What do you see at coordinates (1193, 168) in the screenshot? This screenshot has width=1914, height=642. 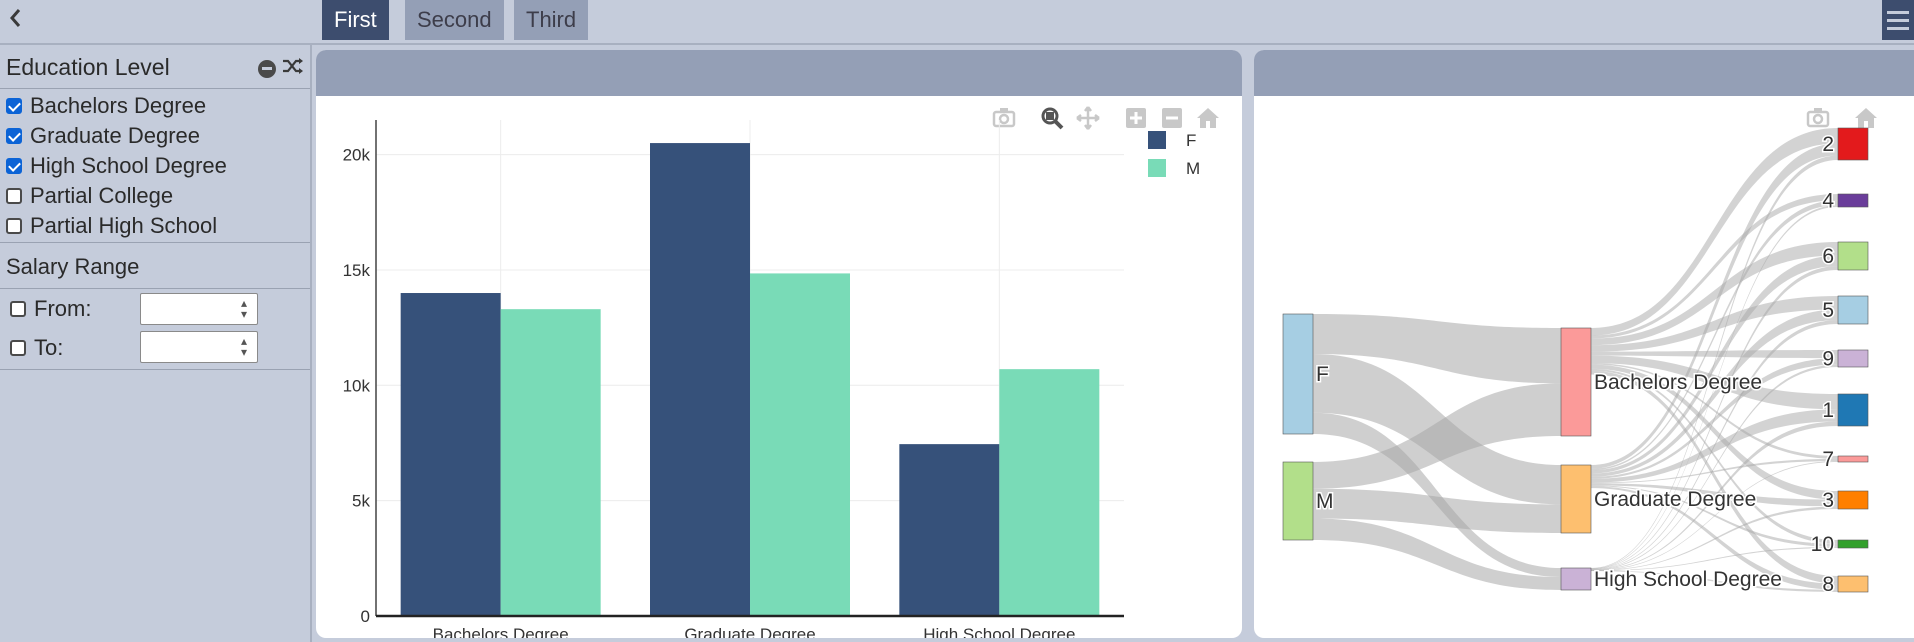 I see `legend-label-m: M` at bounding box center [1193, 168].